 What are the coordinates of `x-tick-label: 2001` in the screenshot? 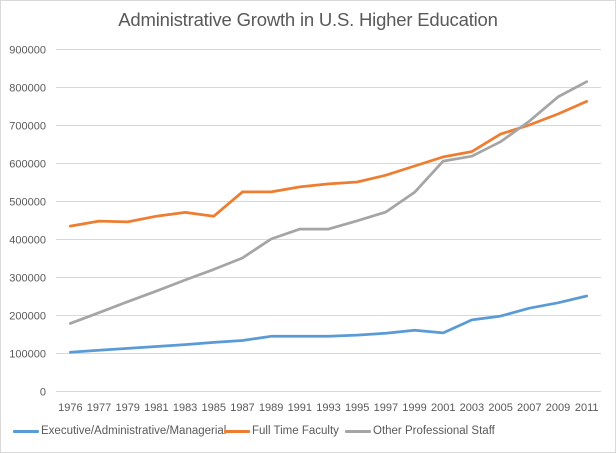 It's located at (443, 408).